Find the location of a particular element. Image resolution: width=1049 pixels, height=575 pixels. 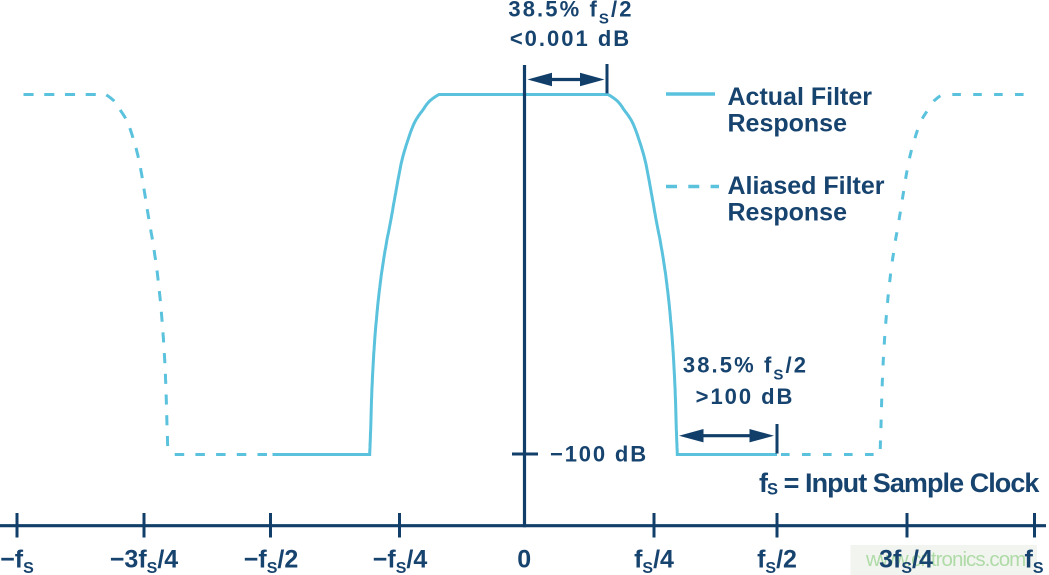

svg-text: fS​/4 is located at coordinates (654, 560).